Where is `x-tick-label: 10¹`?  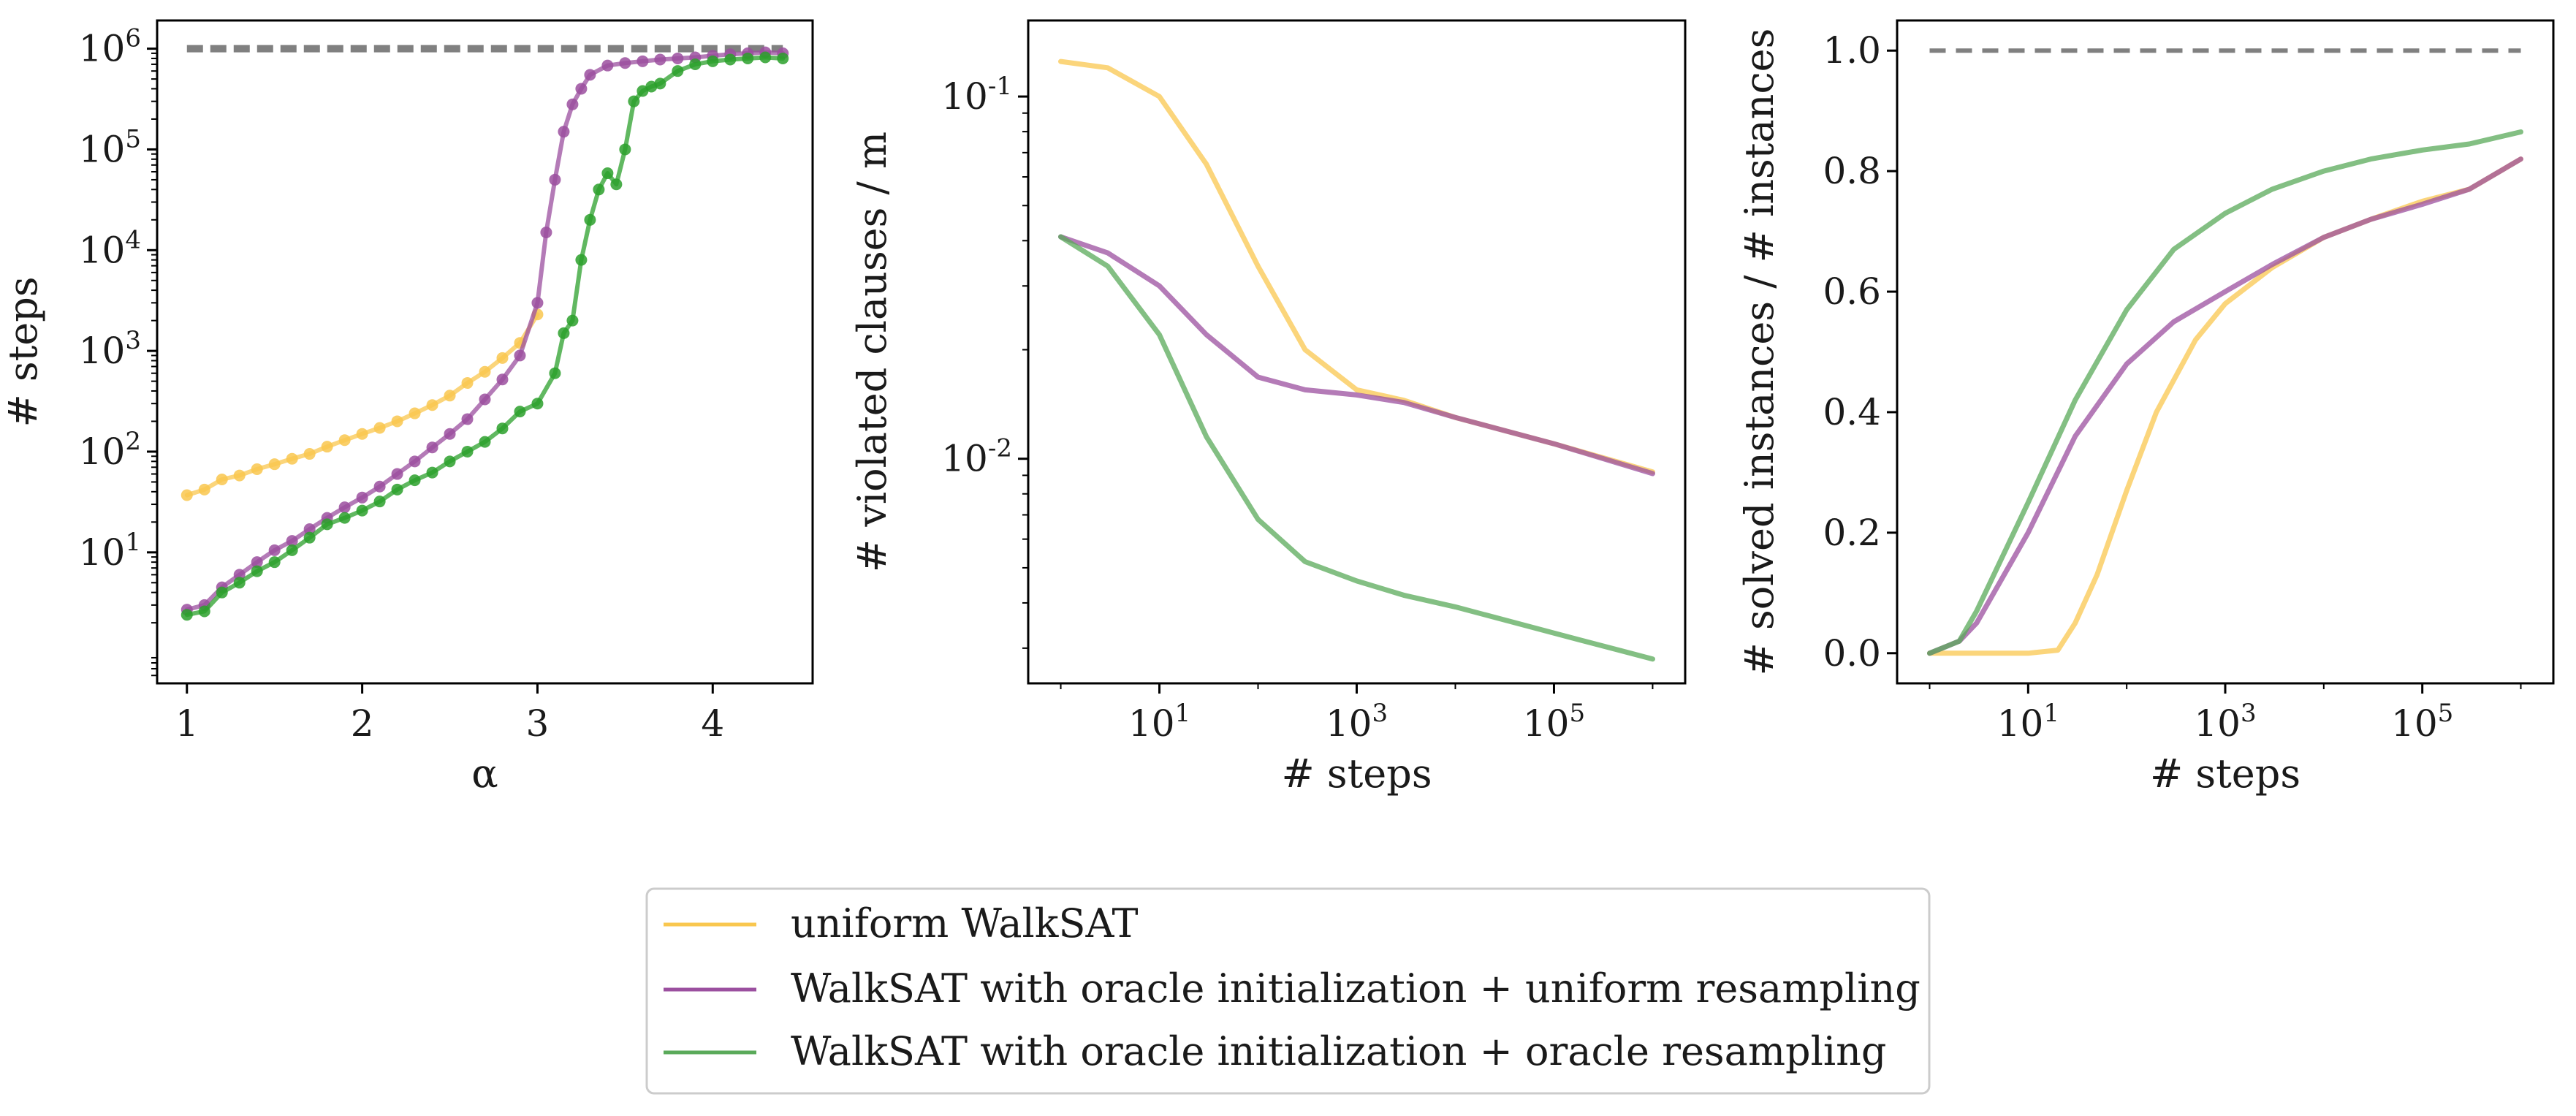 x-tick-label: 10¹ is located at coordinates (1159, 722).